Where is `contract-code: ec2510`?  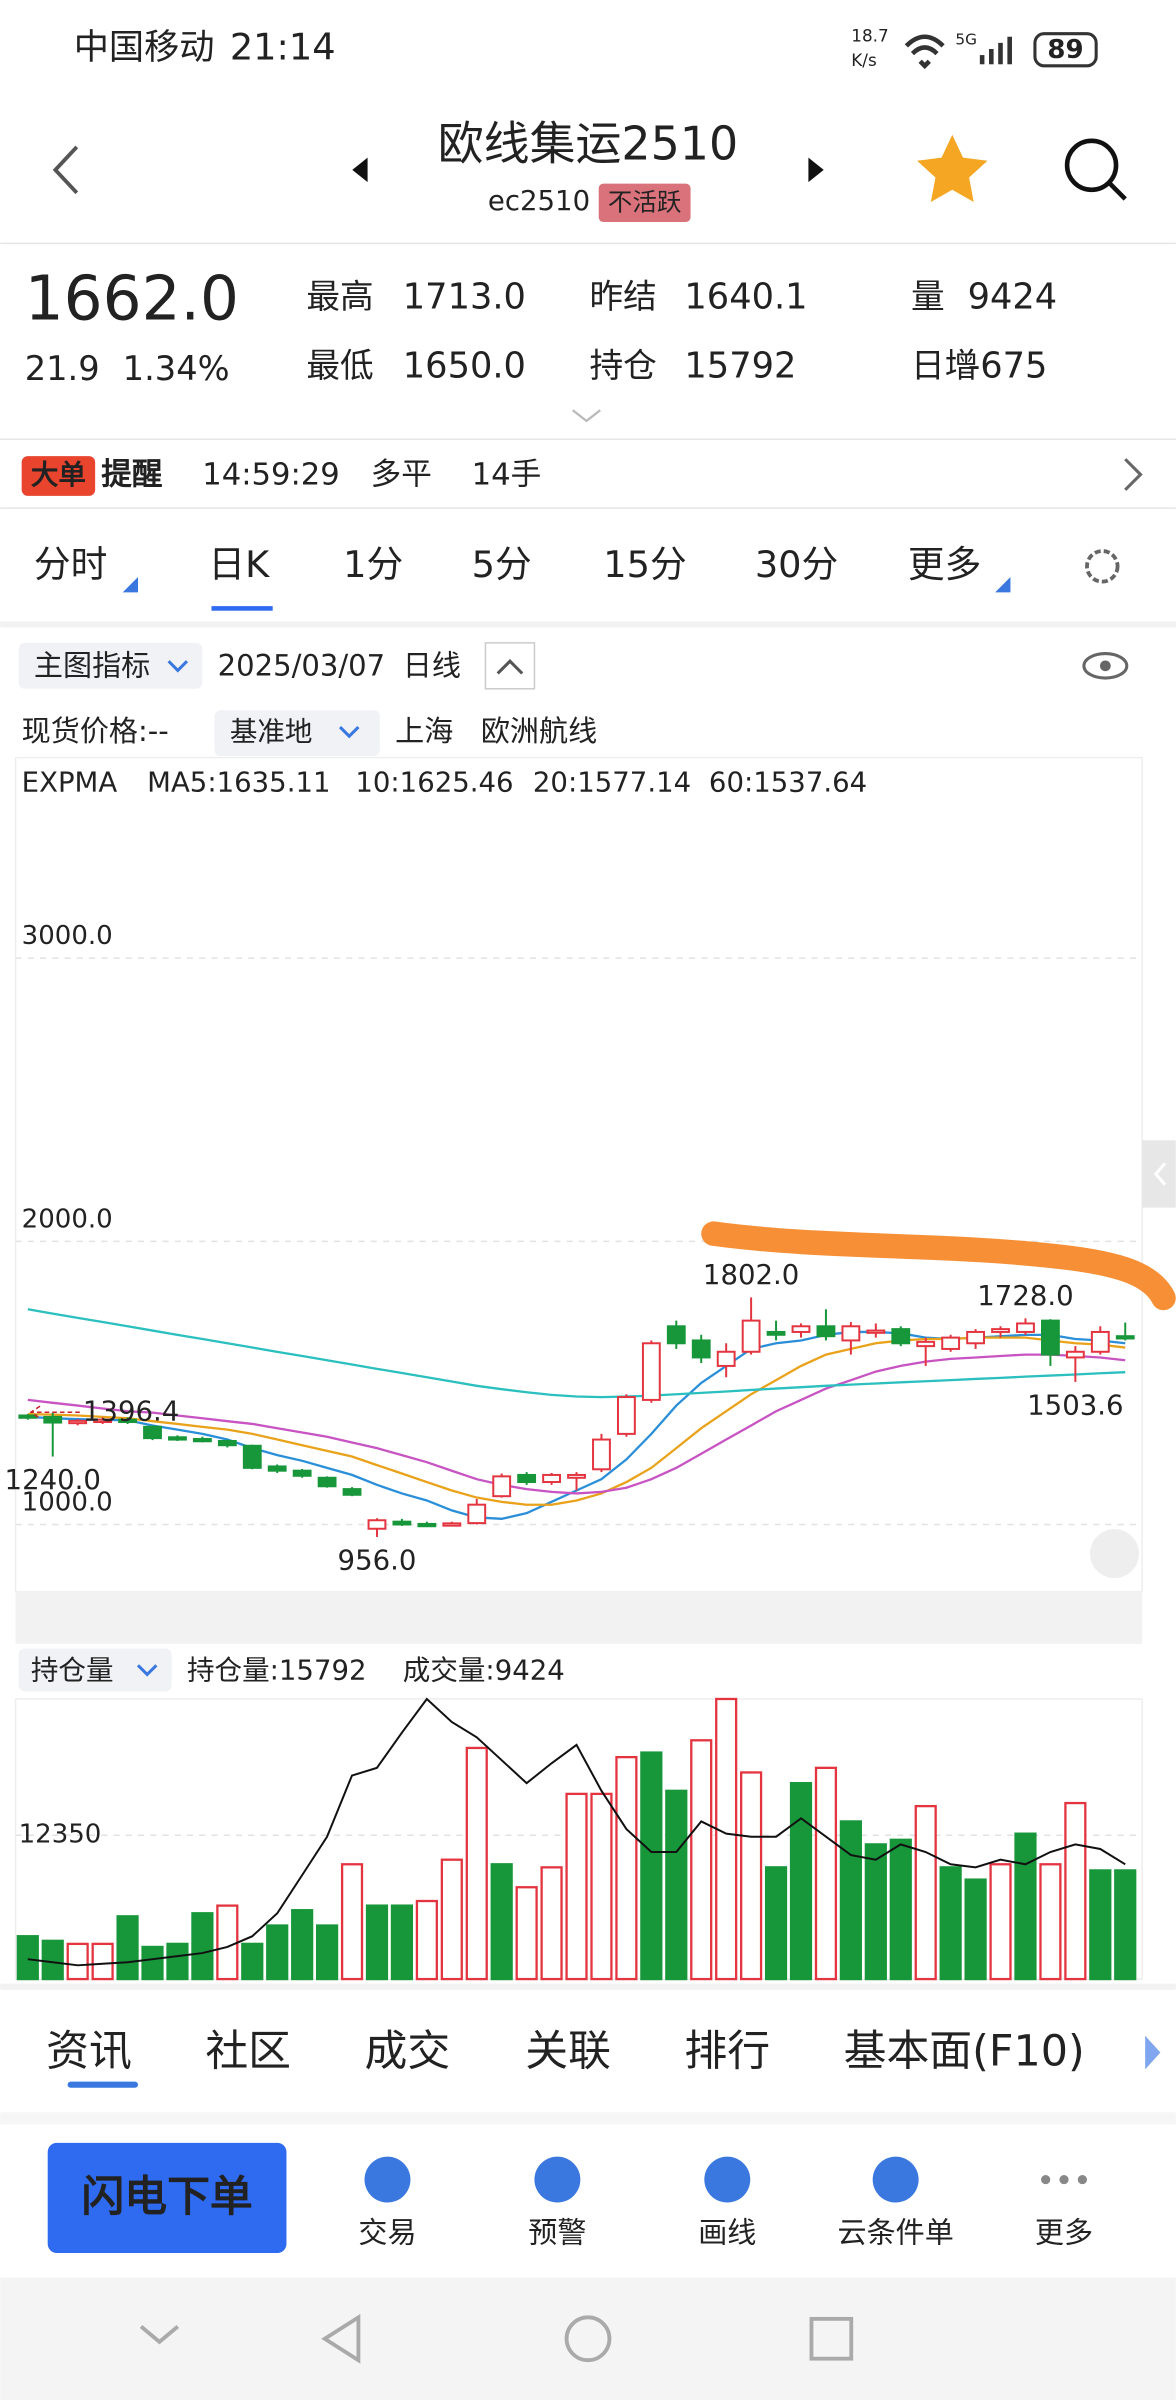 contract-code: ec2510 is located at coordinates (539, 201).